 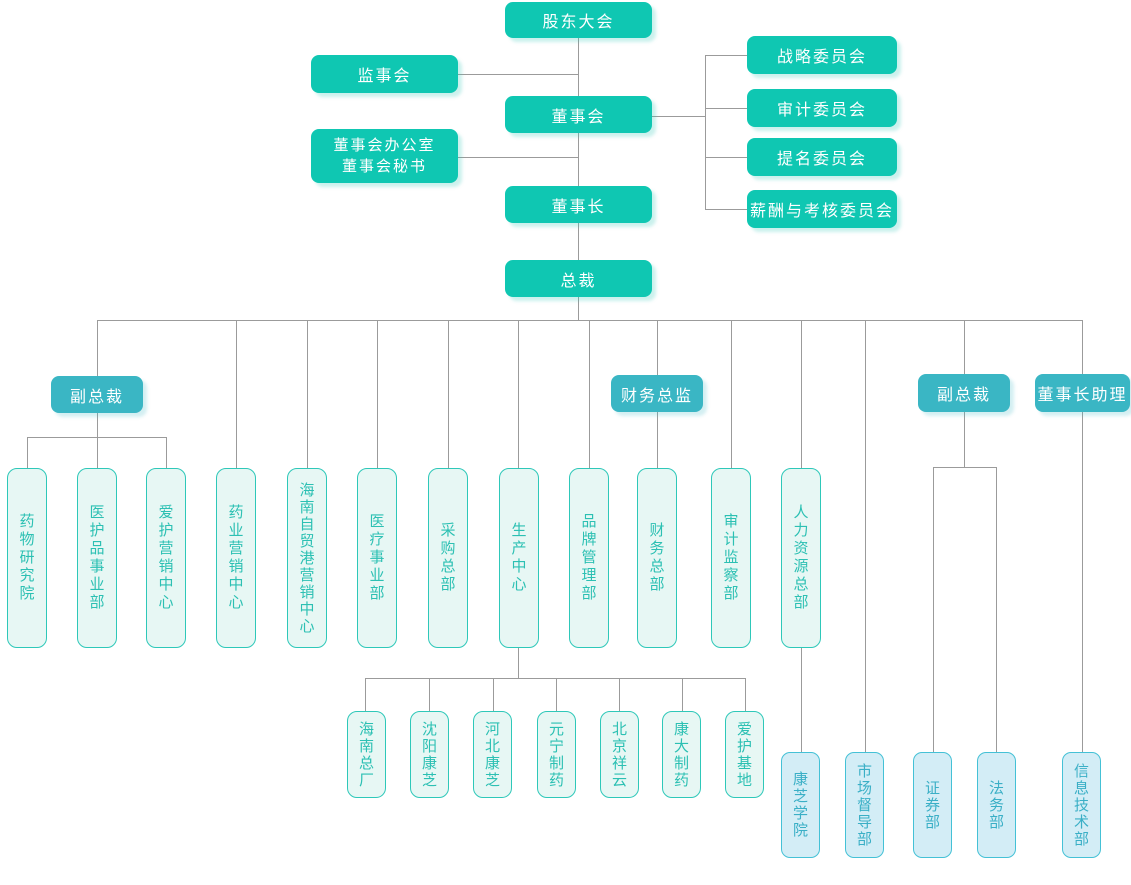 I want to click on site-label: 海南总厂, so click(x=366, y=754).